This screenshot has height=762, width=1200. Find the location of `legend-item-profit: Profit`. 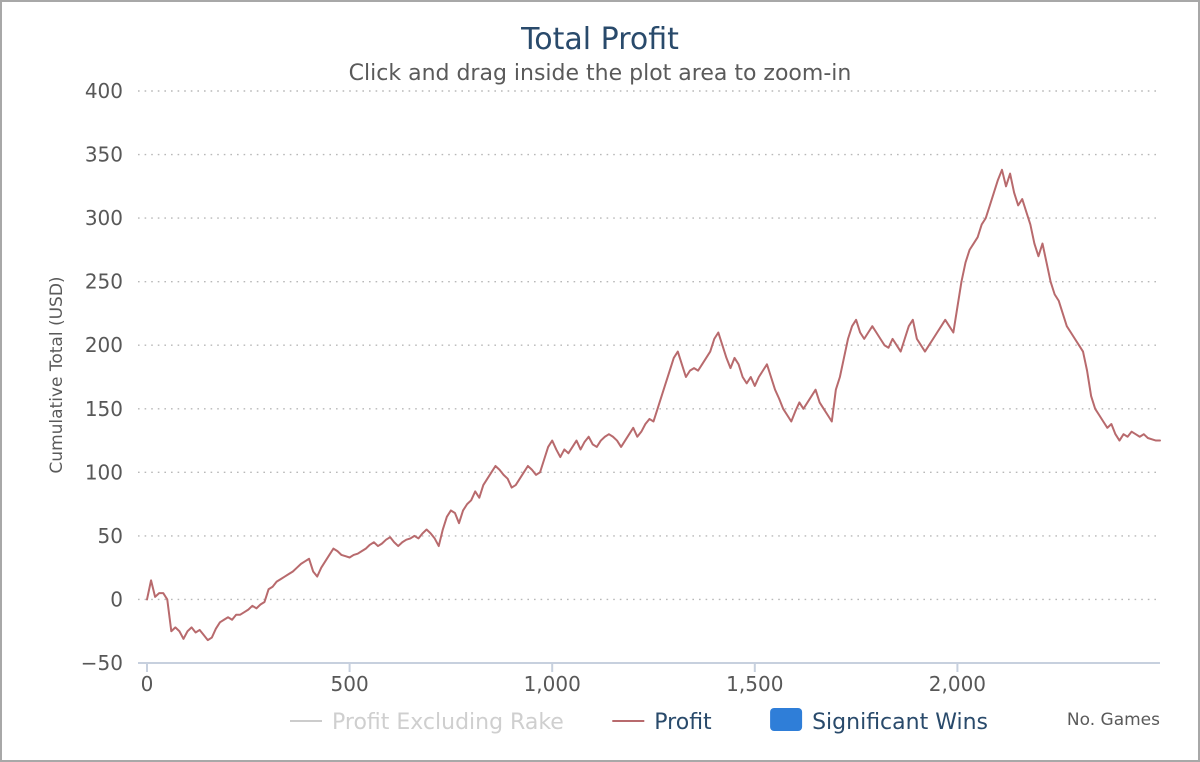

legend-item-profit: Profit is located at coordinates (662, 722).